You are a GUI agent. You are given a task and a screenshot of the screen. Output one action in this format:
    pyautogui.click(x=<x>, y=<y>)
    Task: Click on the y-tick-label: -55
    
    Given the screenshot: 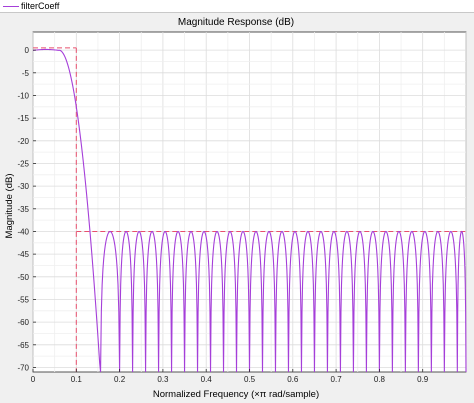 What is the action you would take?
    pyautogui.click(x=23, y=299)
    